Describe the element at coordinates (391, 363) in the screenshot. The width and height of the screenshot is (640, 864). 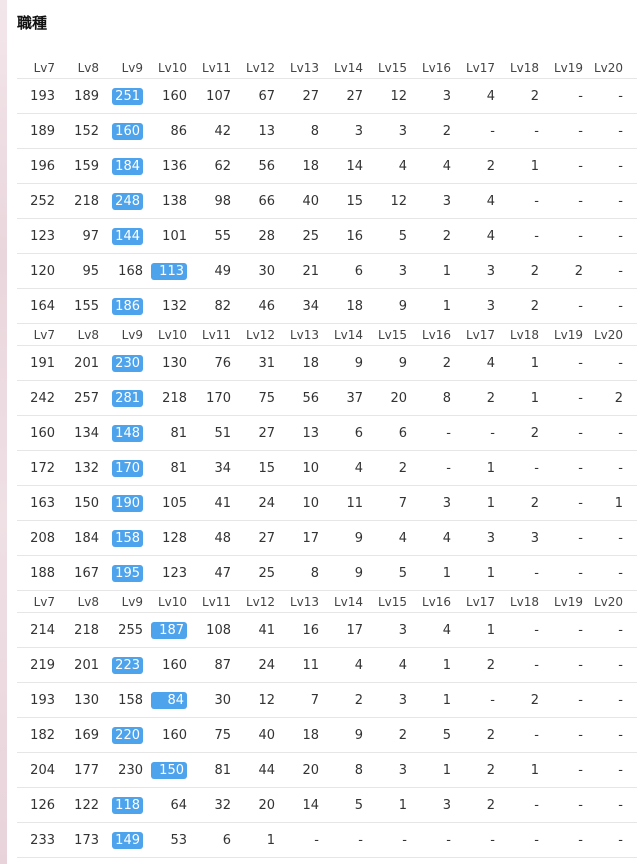
I see `table-cell: 9` at that location.